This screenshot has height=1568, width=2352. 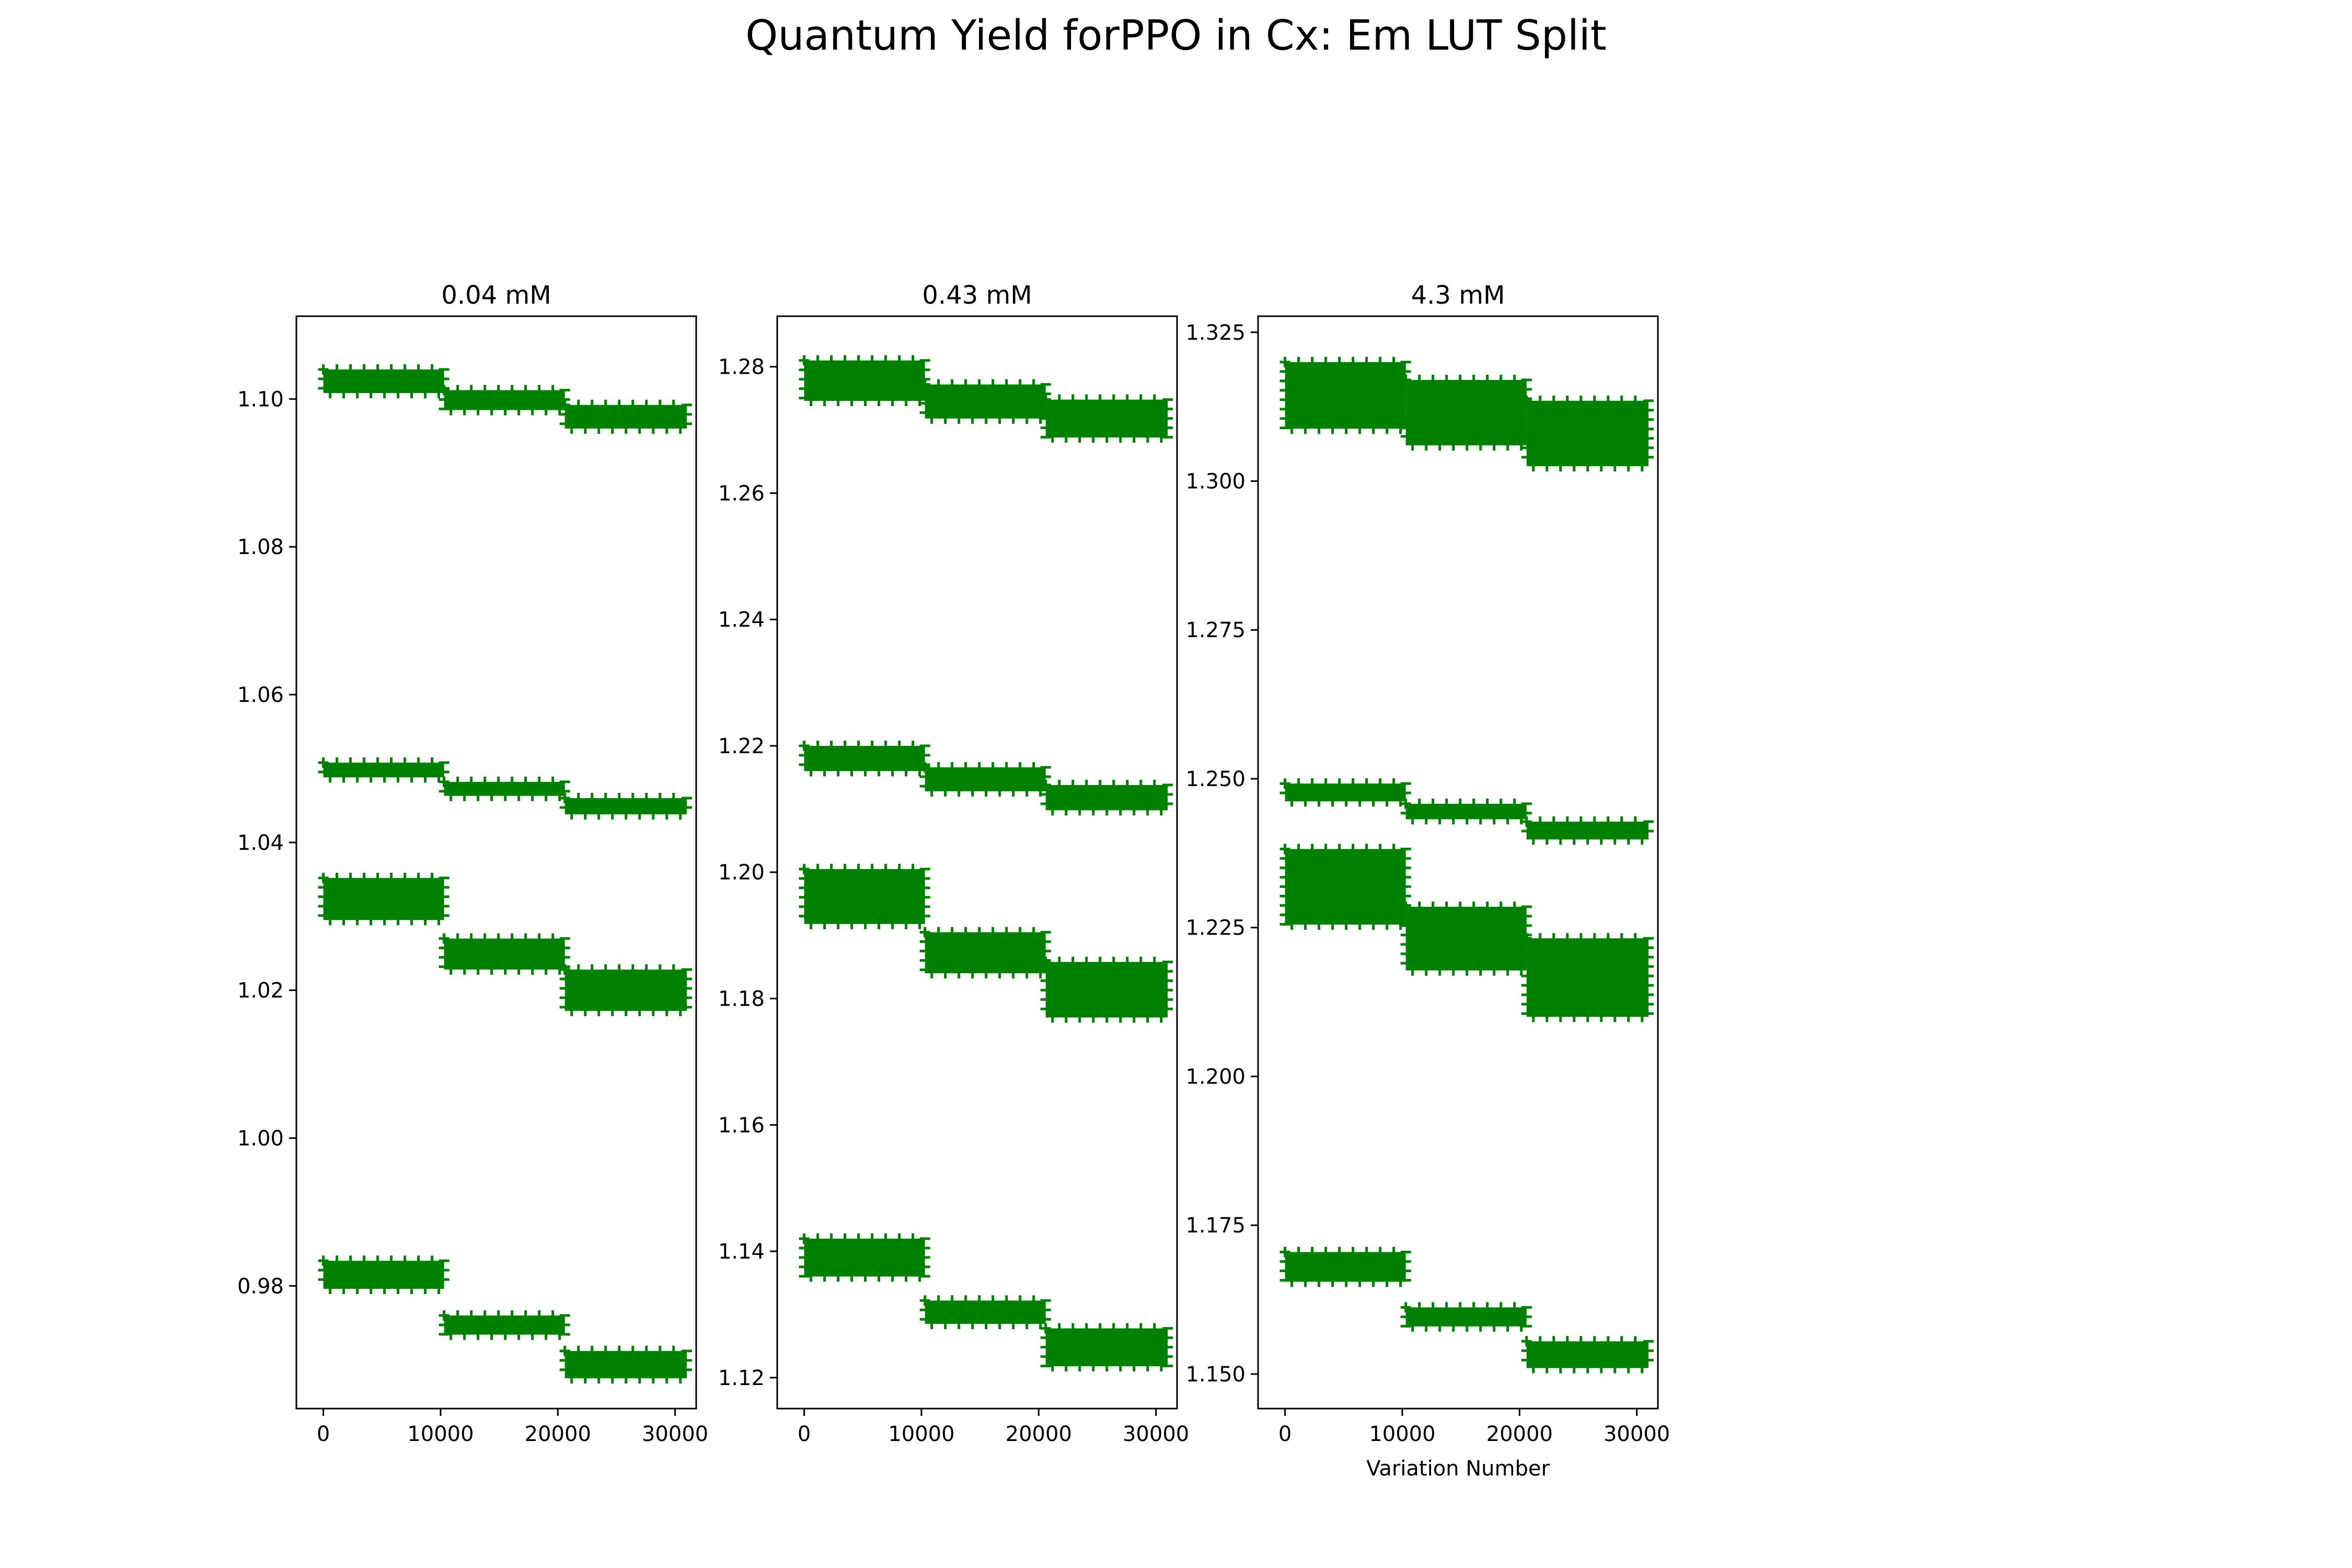 I want to click on y-tick-label: 1.250, so click(x=1215, y=779).